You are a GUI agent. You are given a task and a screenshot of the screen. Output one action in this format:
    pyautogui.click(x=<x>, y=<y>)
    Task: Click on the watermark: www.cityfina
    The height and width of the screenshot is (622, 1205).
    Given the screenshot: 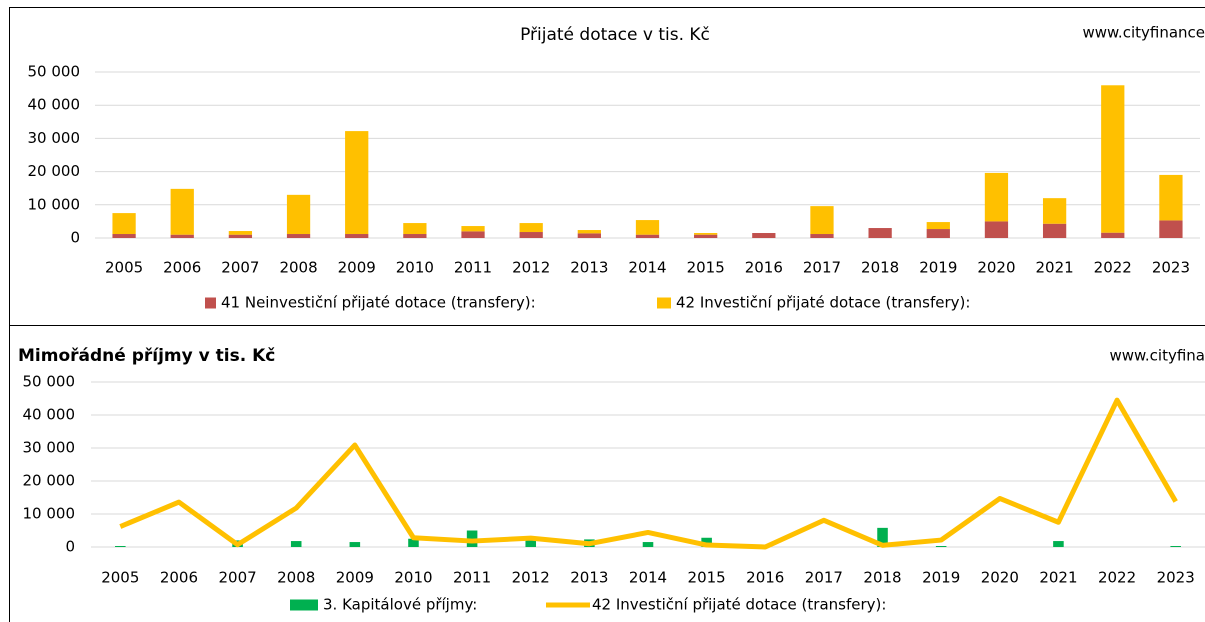 What is the action you would take?
    pyautogui.click(x=1157, y=356)
    